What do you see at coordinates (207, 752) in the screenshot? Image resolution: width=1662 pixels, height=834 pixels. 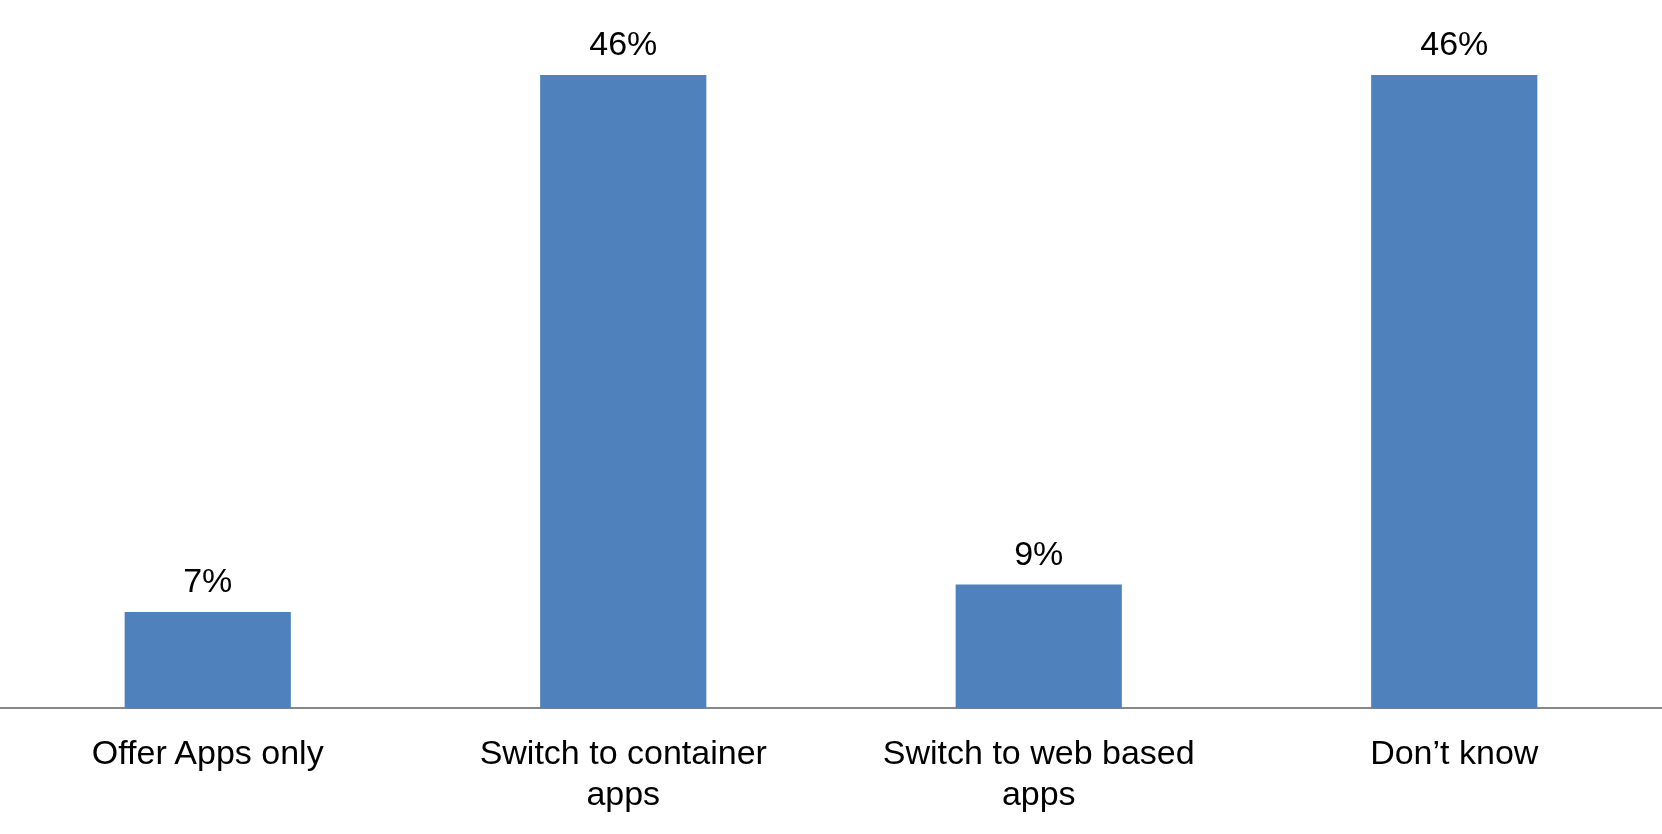 I see `x-tick-label: Offer Apps only` at bounding box center [207, 752].